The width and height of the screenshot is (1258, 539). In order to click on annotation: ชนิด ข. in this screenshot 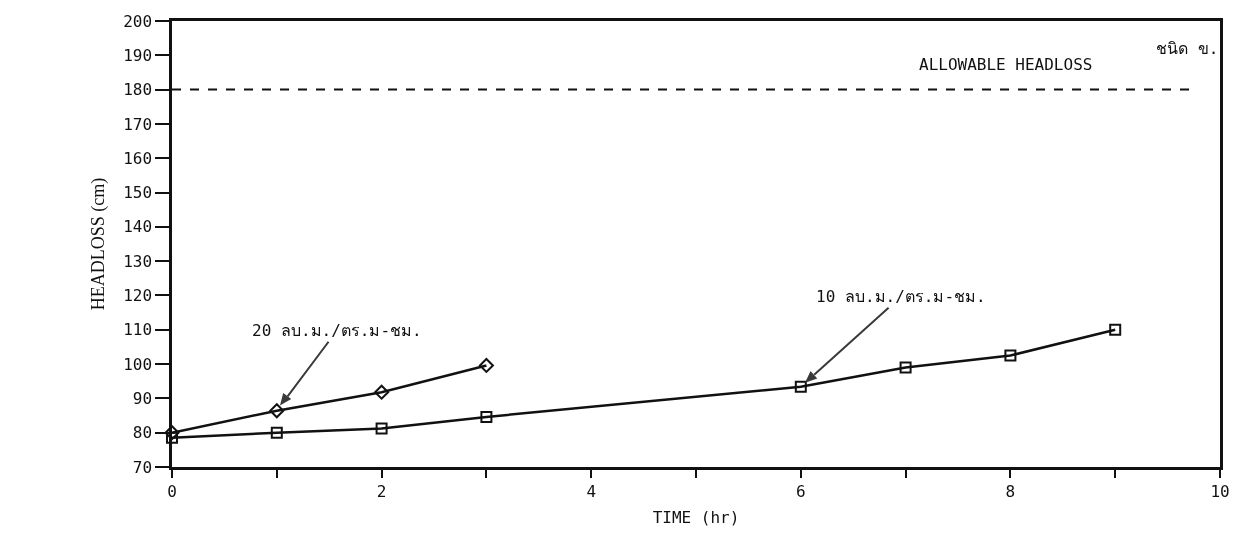, I will do `click(1187, 48)`.